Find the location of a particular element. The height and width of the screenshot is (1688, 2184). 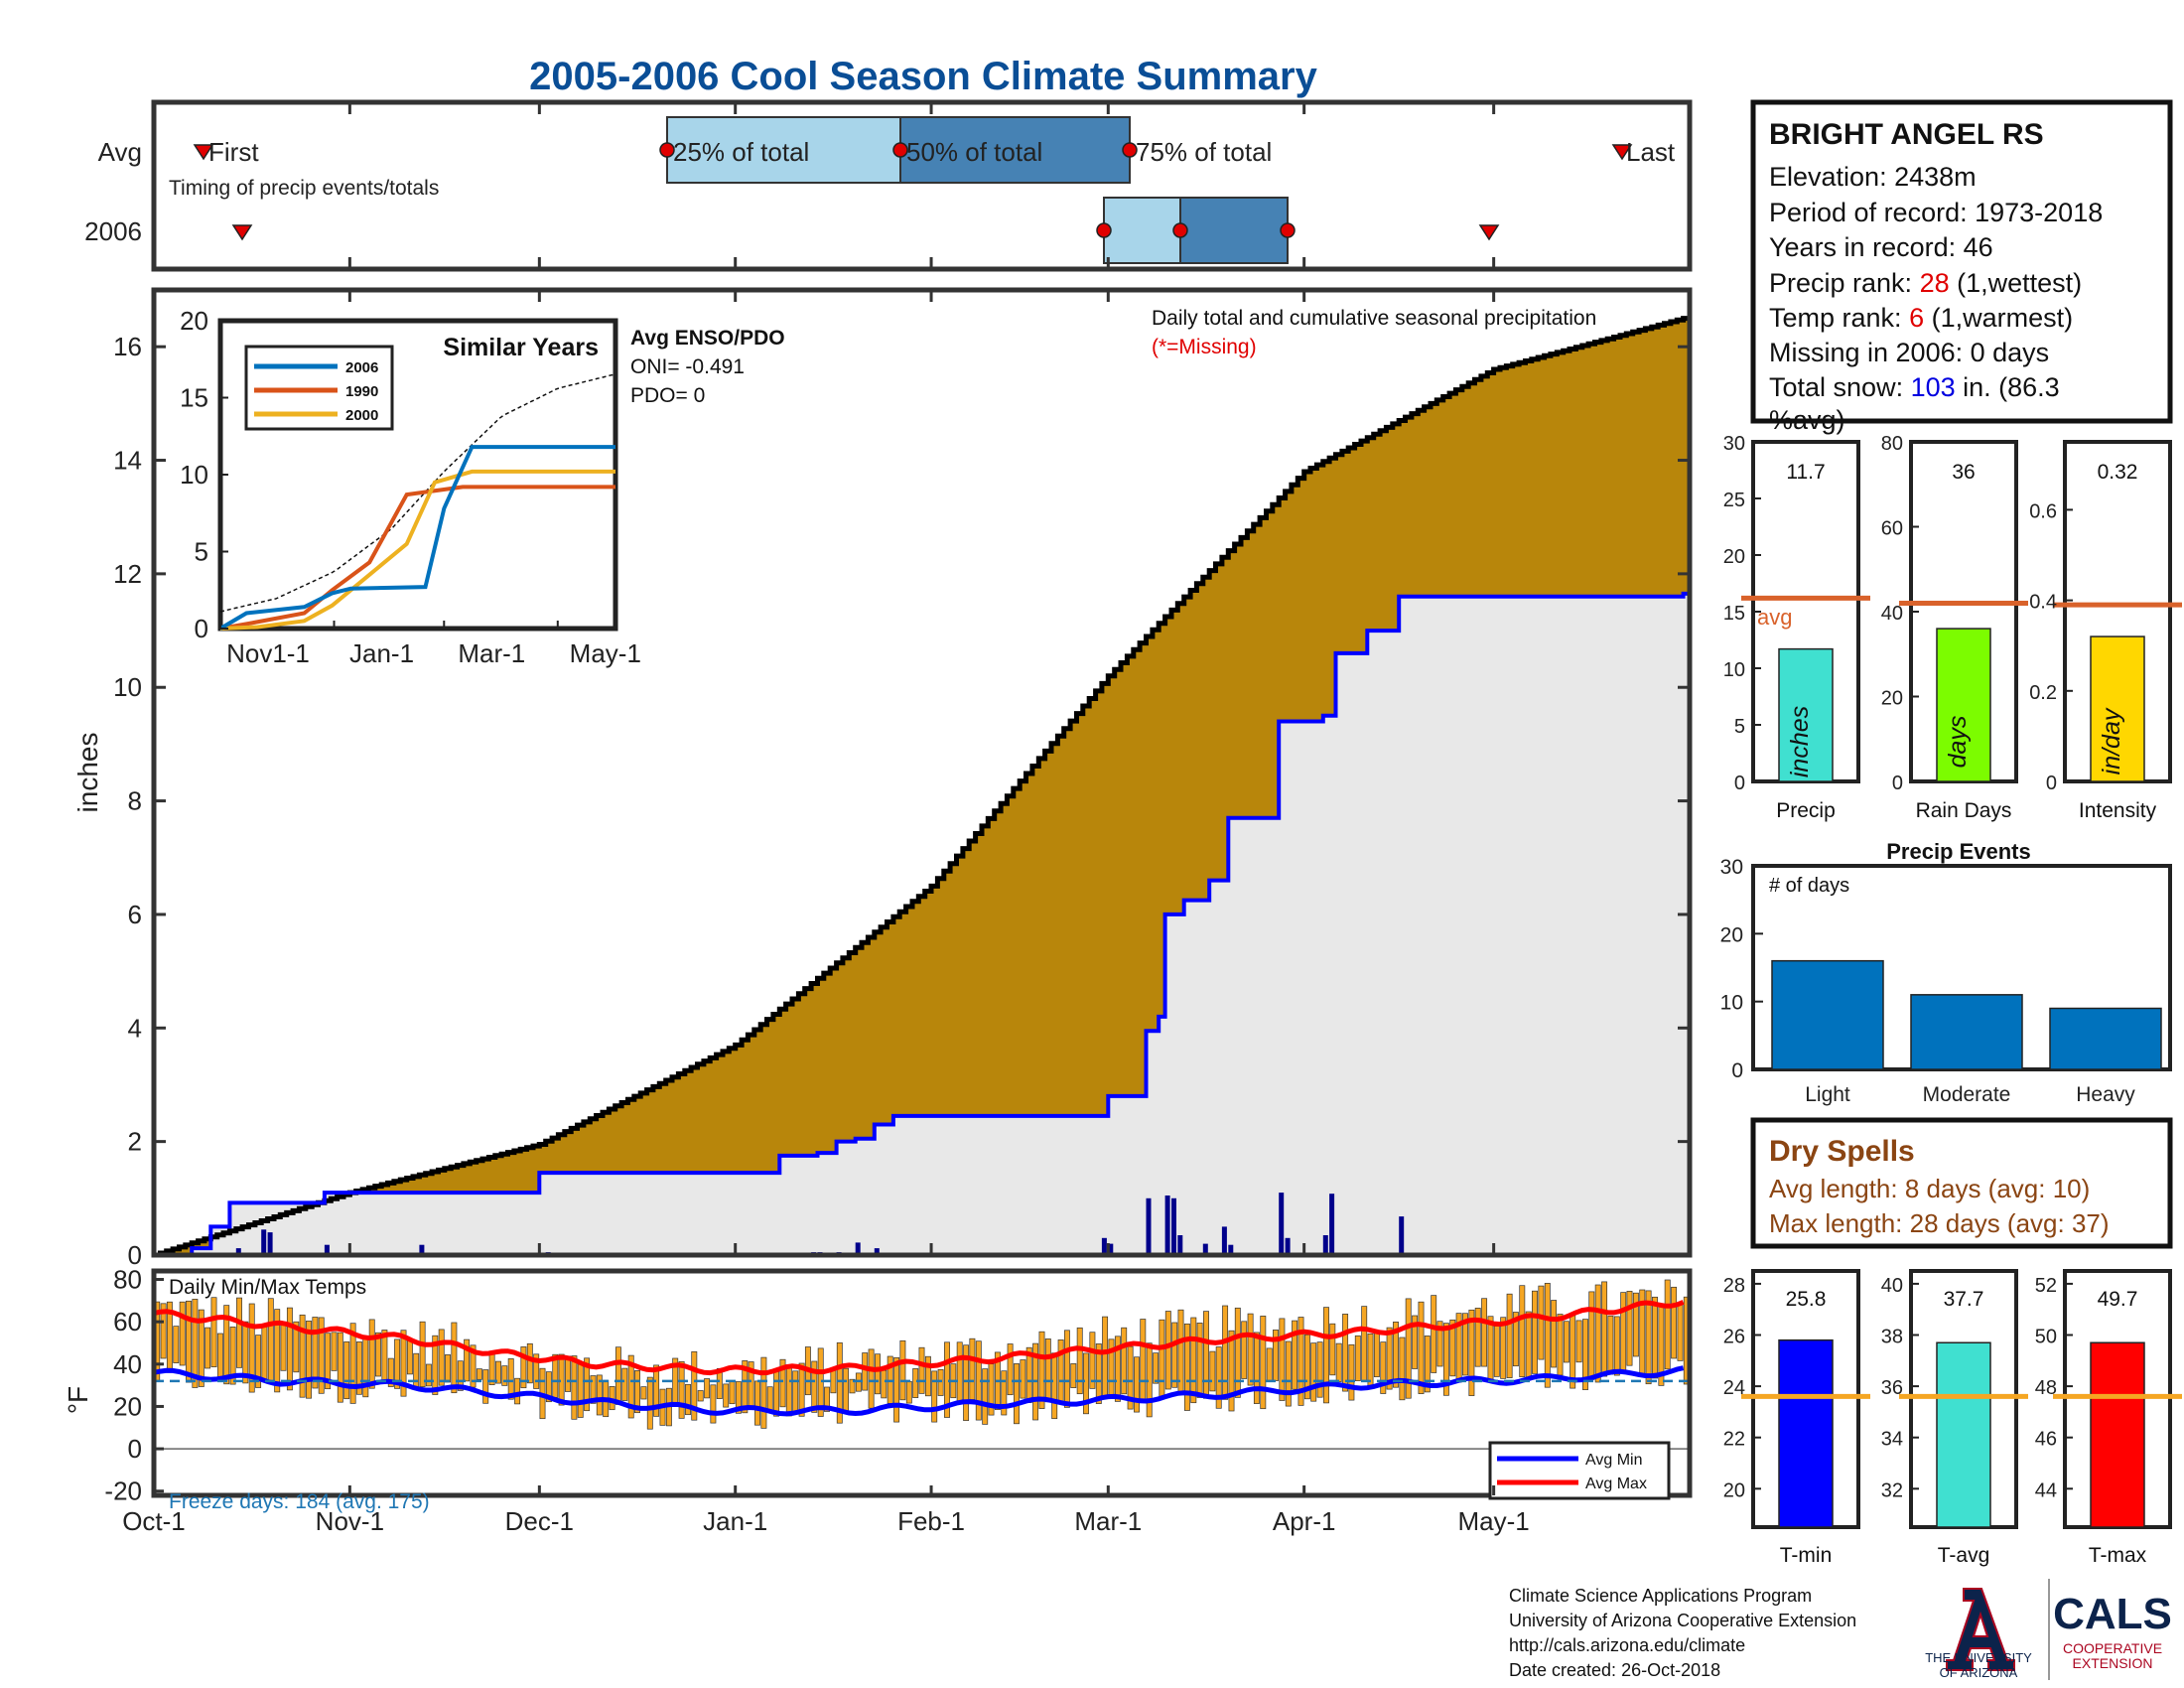

temp-tick-label-tmax: 46 is located at coordinates (2046, 1440).